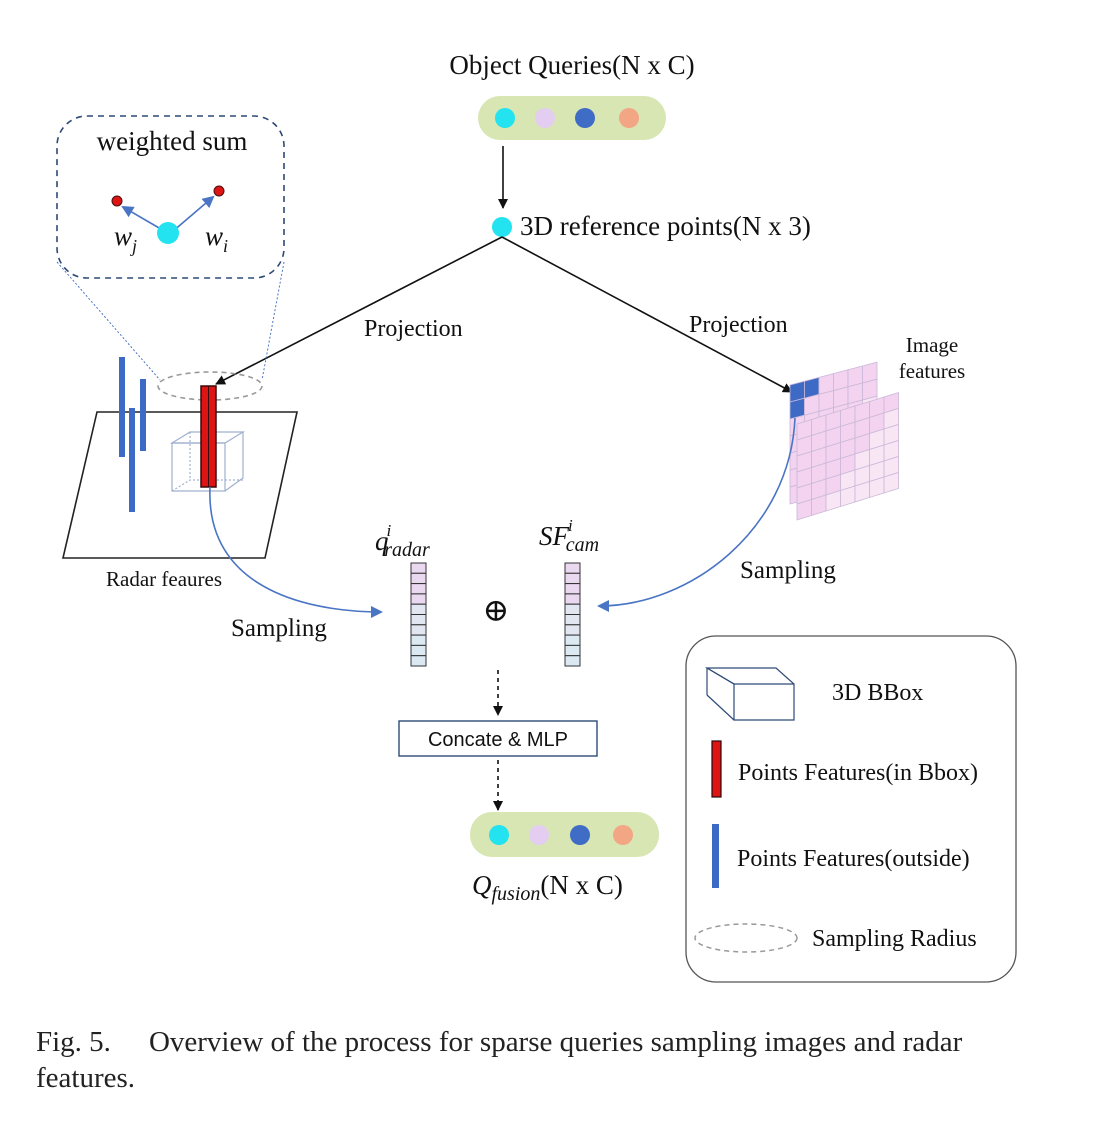  Describe the element at coordinates (746, 938) in the screenshot. I see `legend-radius-icon` at that location.